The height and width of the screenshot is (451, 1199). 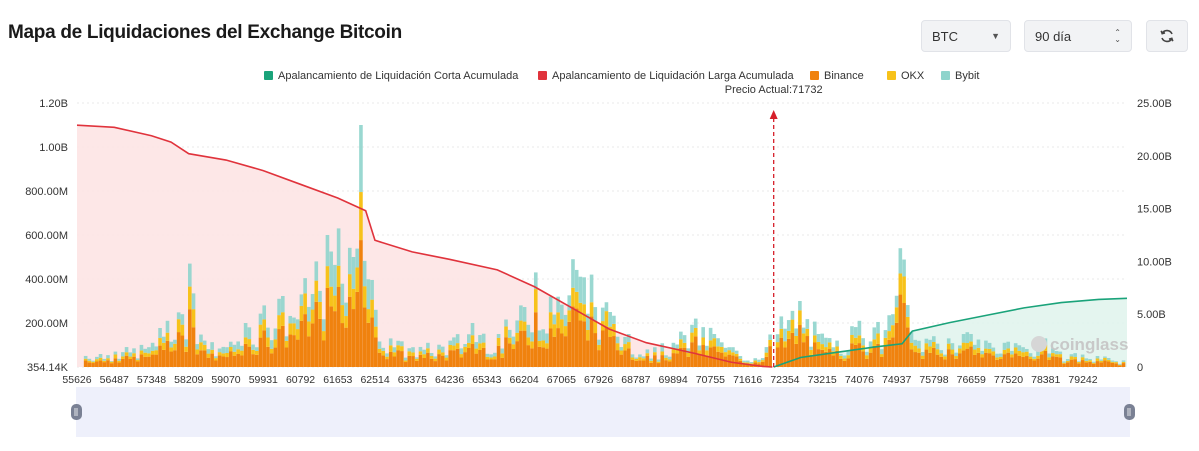 What do you see at coordinates (1078, 36) in the screenshot?
I see `range-select: 90 día ⌃ ⌄` at bounding box center [1078, 36].